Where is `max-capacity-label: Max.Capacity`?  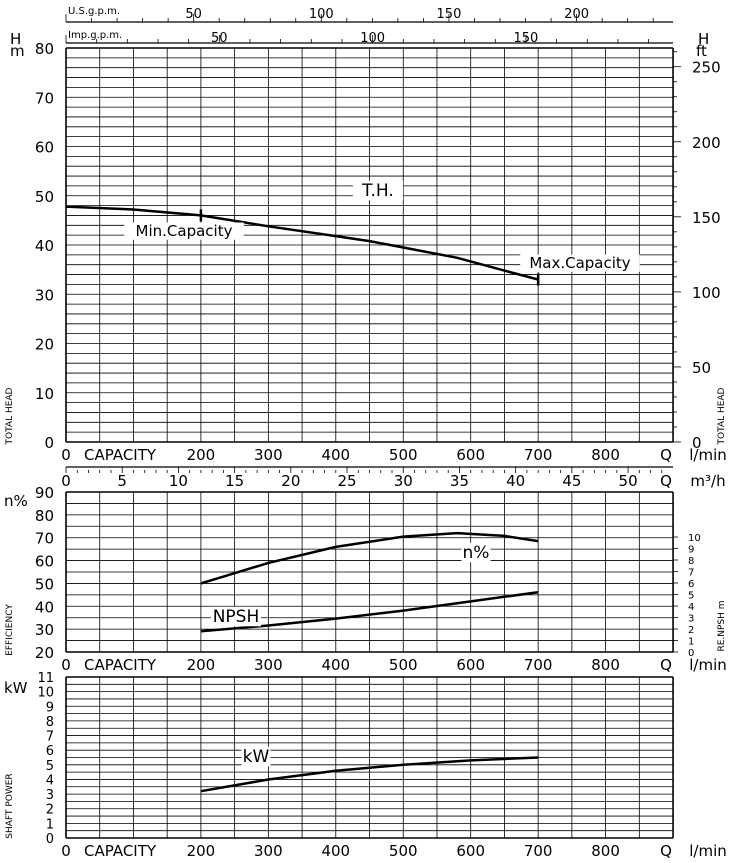 max-capacity-label: Max.Capacity is located at coordinates (579, 263).